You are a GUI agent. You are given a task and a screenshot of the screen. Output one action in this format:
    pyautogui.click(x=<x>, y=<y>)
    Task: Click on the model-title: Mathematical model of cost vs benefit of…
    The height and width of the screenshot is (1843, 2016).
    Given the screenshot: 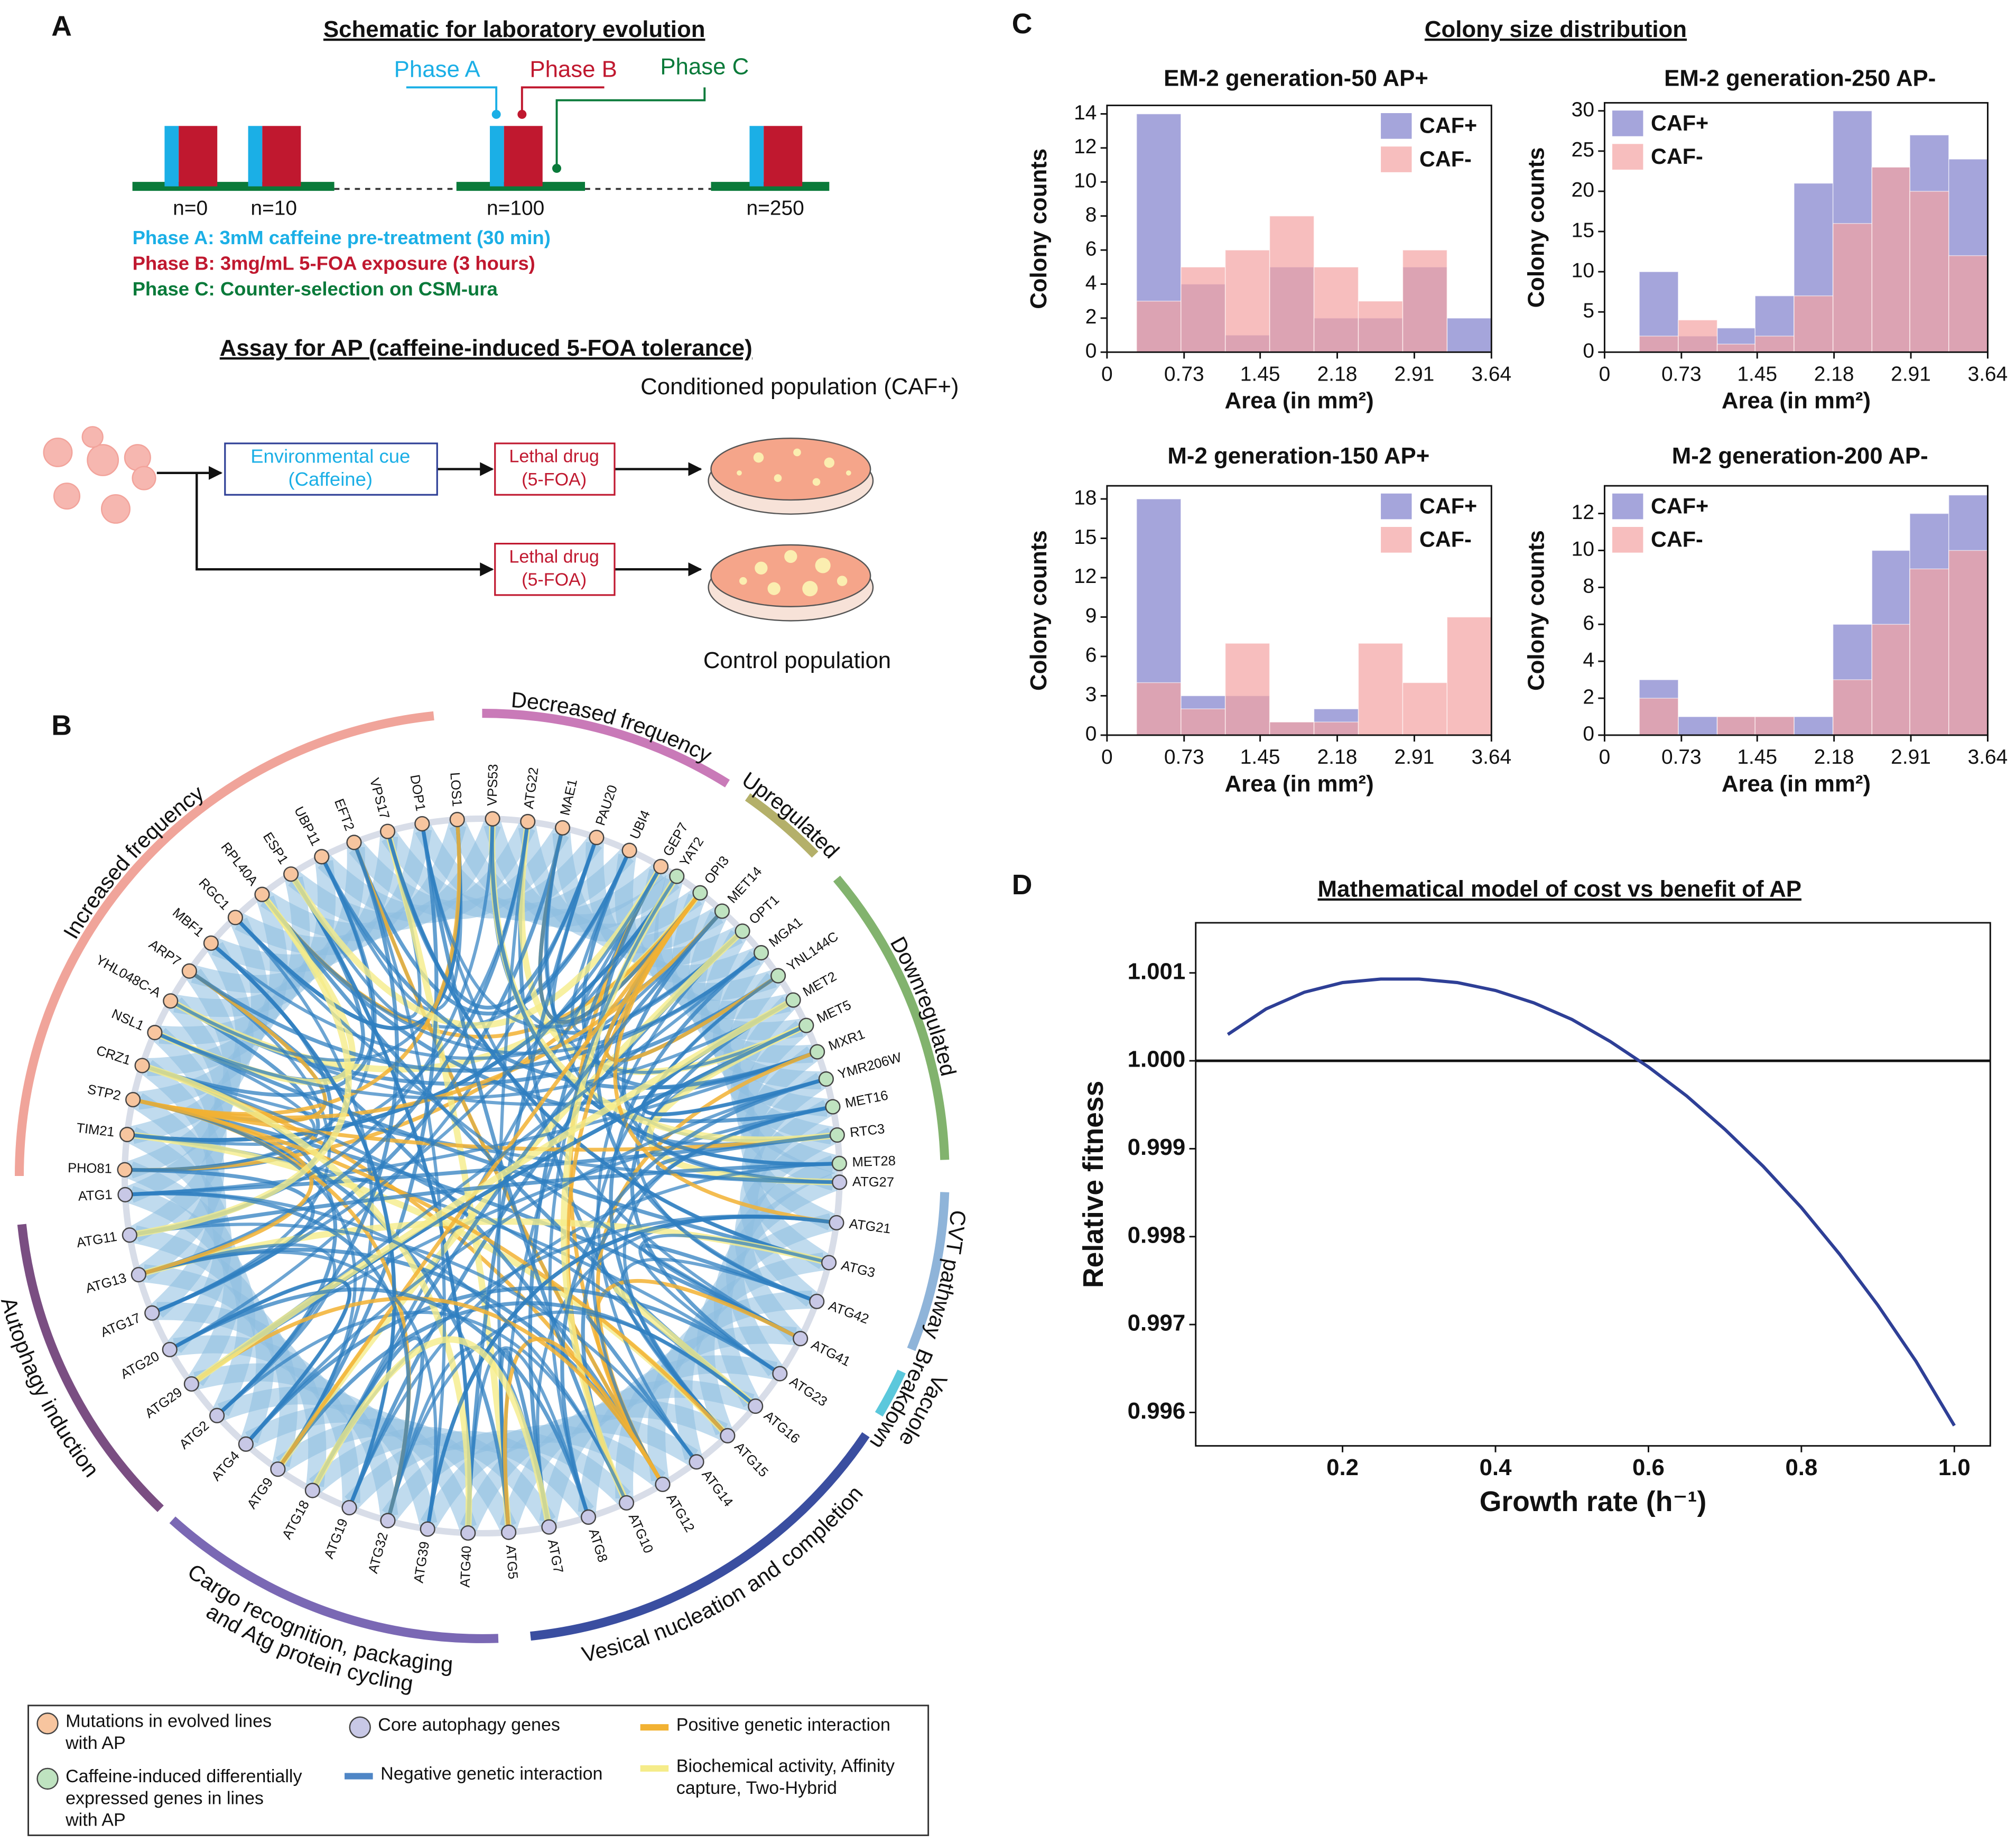 What is the action you would take?
    pyautogui.click(x=1559, y=889)
    